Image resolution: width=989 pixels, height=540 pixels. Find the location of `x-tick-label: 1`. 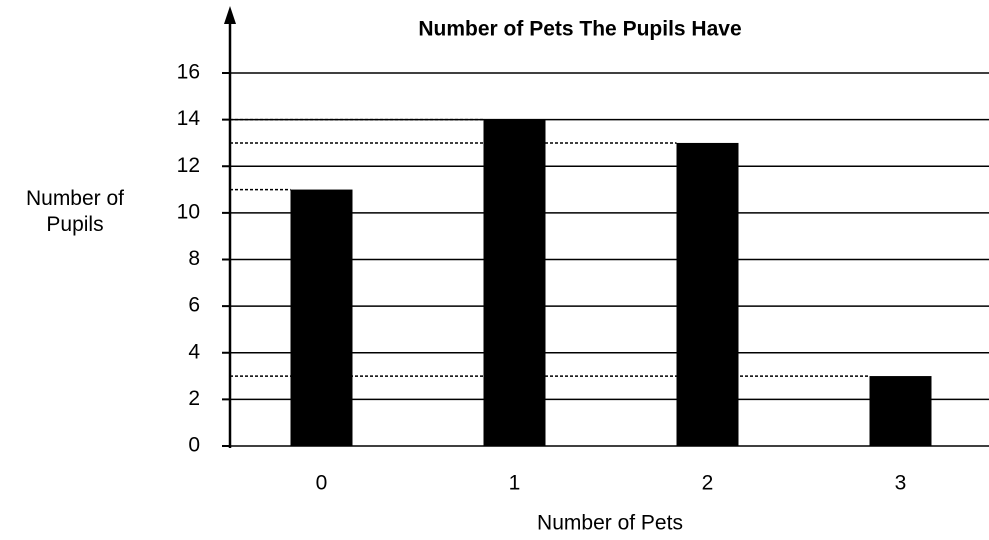

x-tick-label: 1 is located at coordinates (515, 483).